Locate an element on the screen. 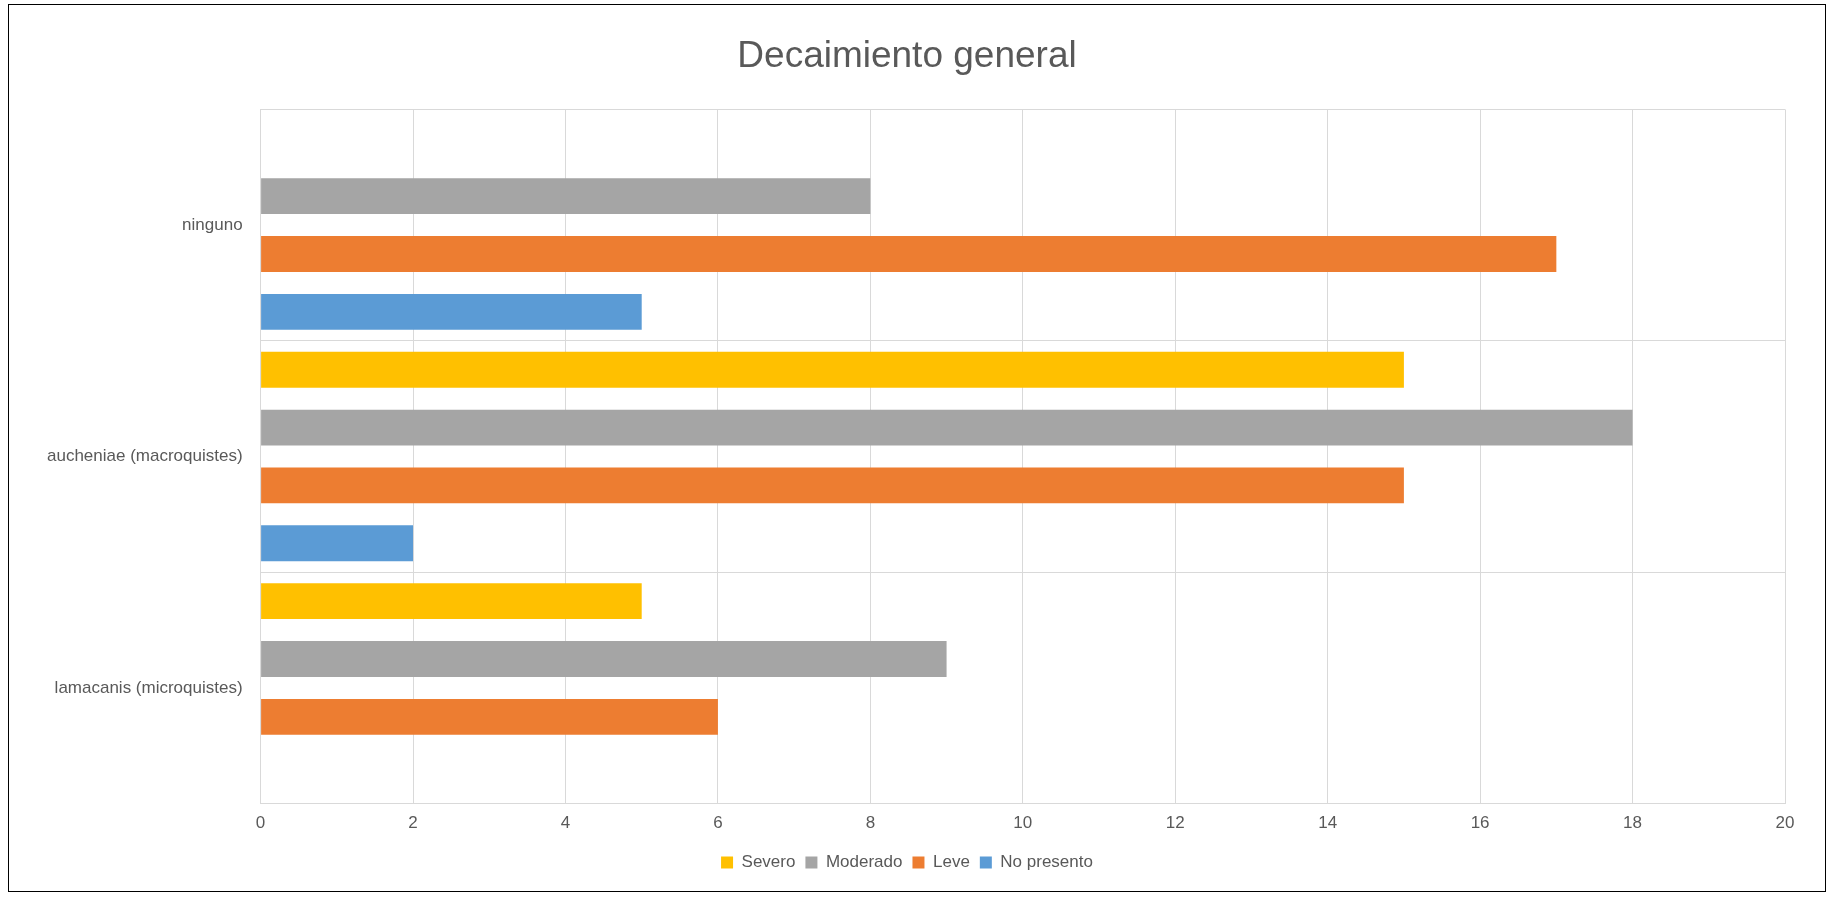  y-tick-label: aucheniae (macroquistes) is located at coordinates (144, 456).